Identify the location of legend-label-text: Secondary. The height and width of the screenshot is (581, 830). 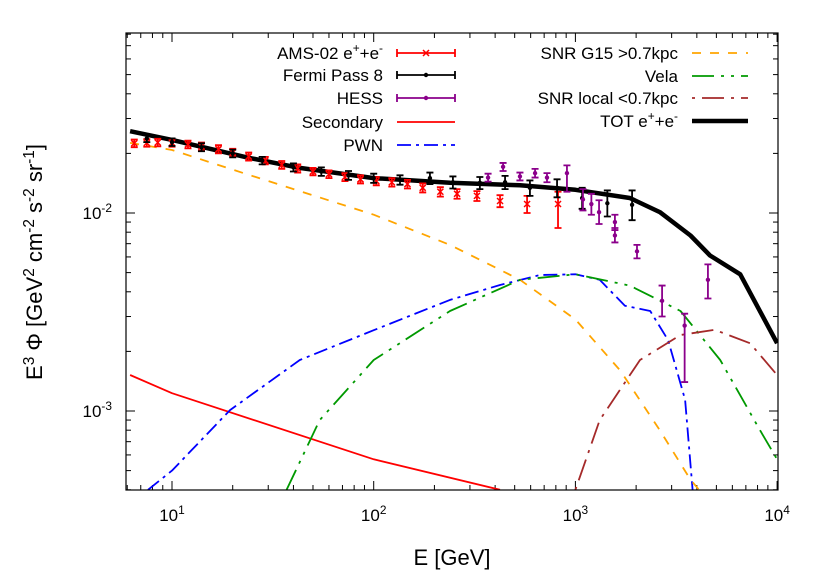
(343, 122).